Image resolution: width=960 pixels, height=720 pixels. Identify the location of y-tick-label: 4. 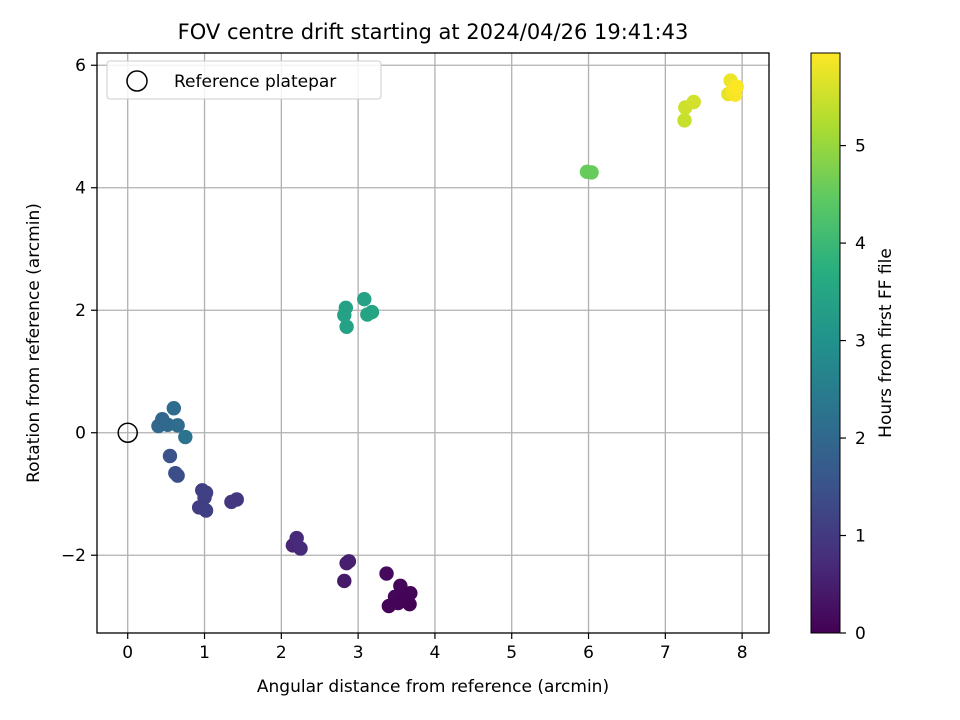
(80, 189).